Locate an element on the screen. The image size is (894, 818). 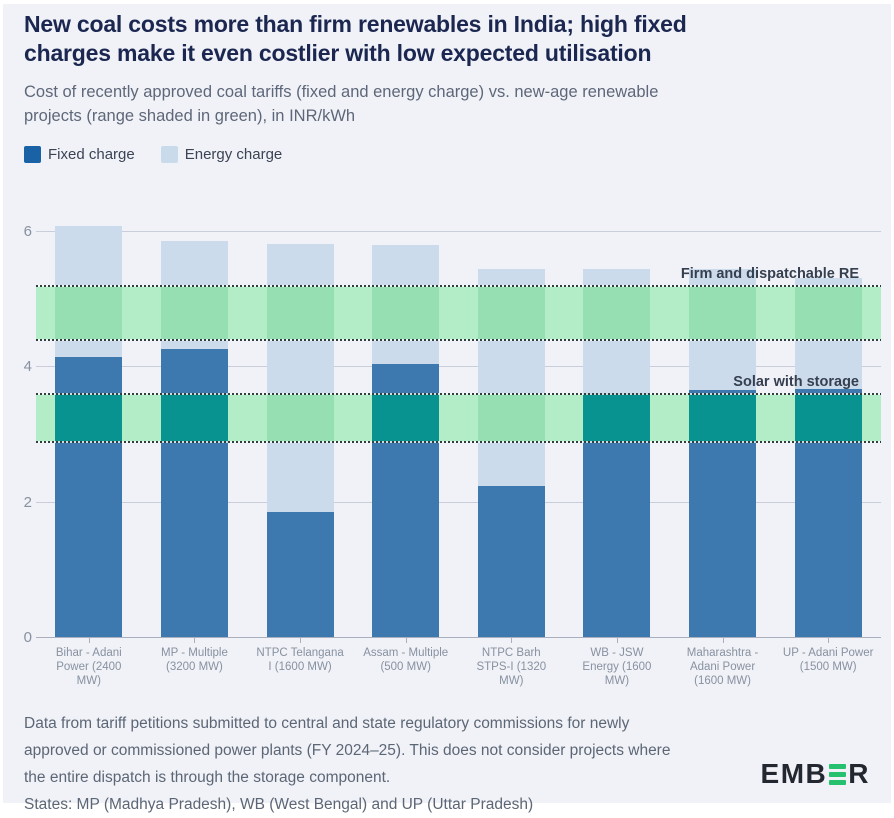
x-axis-label-6: Maharashtra - Adani Power (1600 MW) is located at coordinates (722, 667).